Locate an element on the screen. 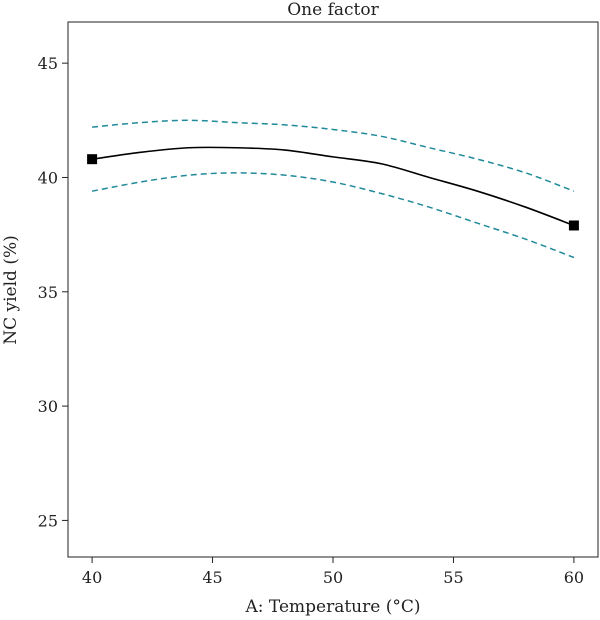  prediction-line is located at coordinates (333, 186).